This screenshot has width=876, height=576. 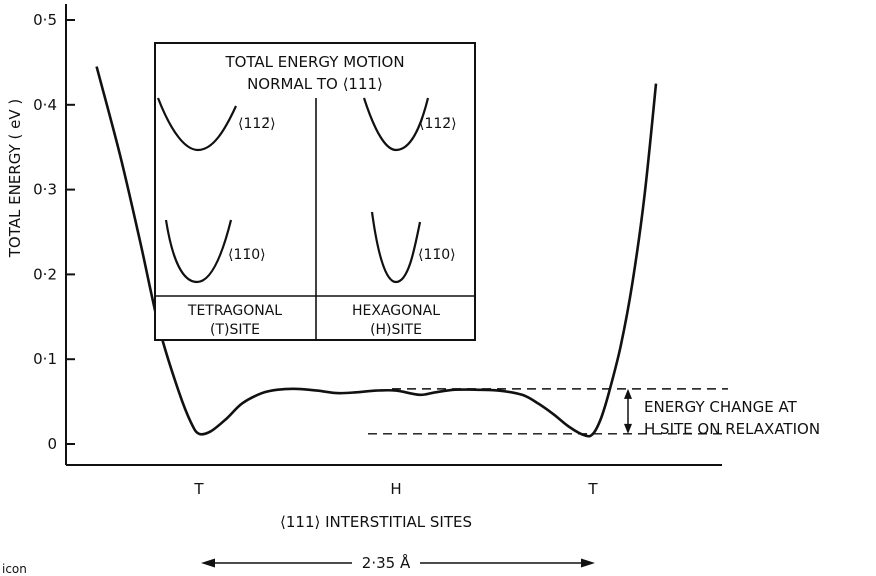 I want to click on y-tick-label: 0, so click(x=52, y=444).